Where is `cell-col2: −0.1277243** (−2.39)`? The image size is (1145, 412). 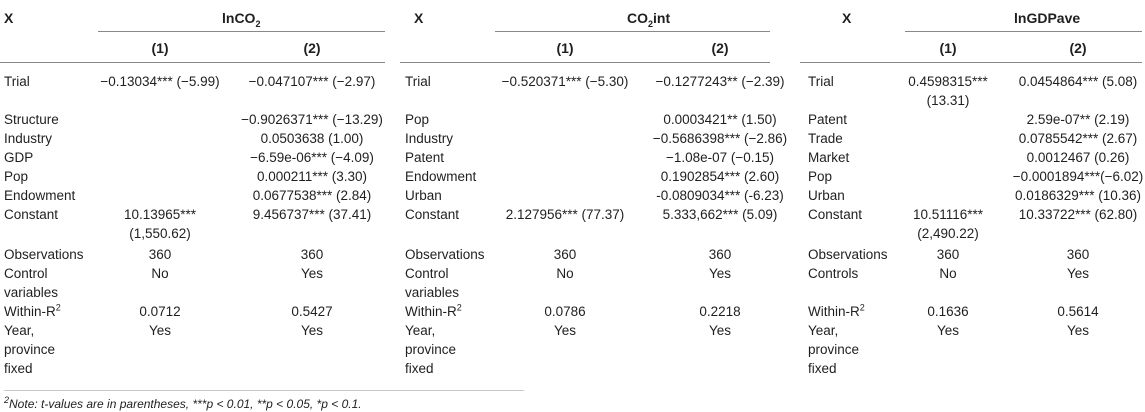 cell-col2: −0.1277243** (−2.39) is located at coordinates (720, 81).